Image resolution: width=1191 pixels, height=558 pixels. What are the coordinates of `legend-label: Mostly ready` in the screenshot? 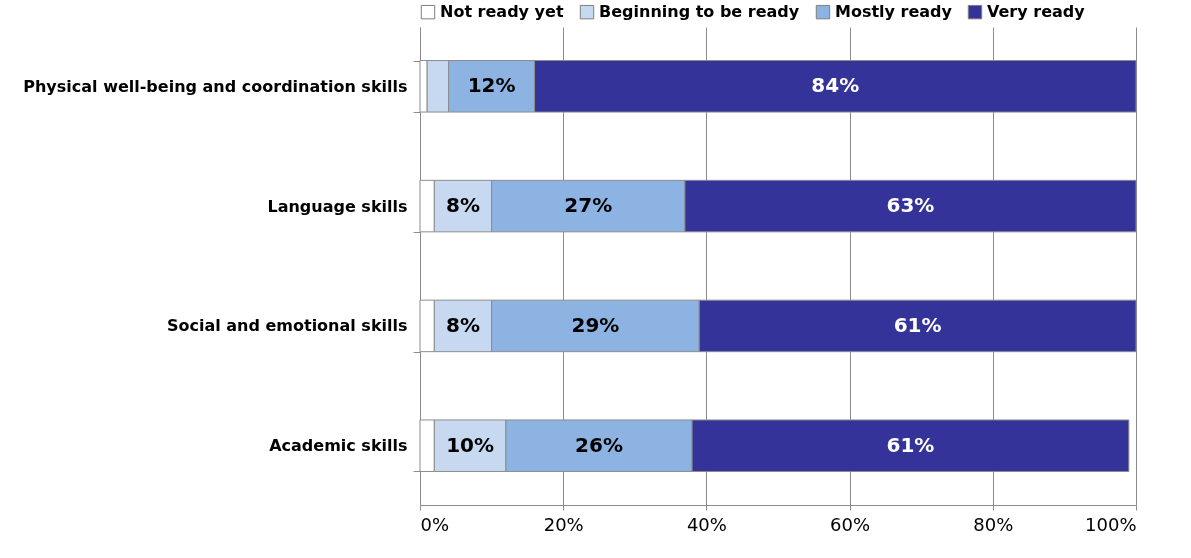 It's located at (894, 12).